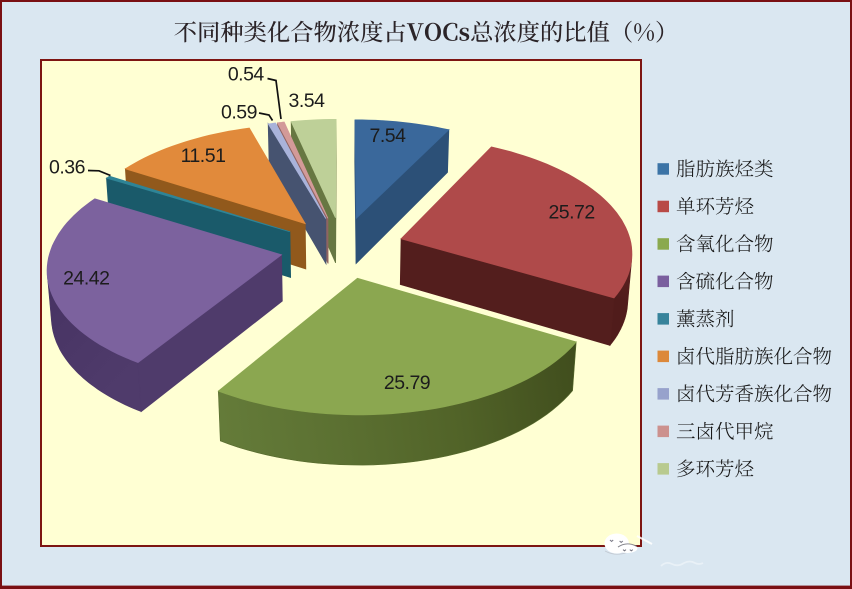  I want to click on svg-text: 0.36, so click(67, 168).